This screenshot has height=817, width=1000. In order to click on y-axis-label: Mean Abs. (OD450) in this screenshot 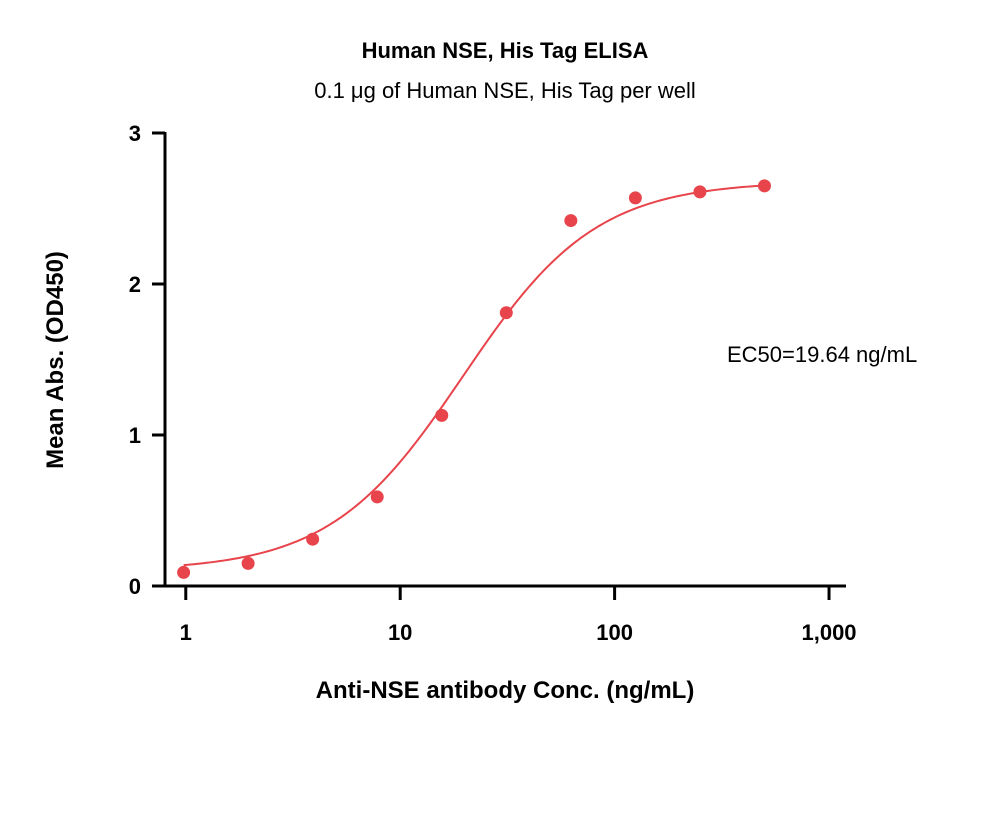, I will do `click(55, 360)`.